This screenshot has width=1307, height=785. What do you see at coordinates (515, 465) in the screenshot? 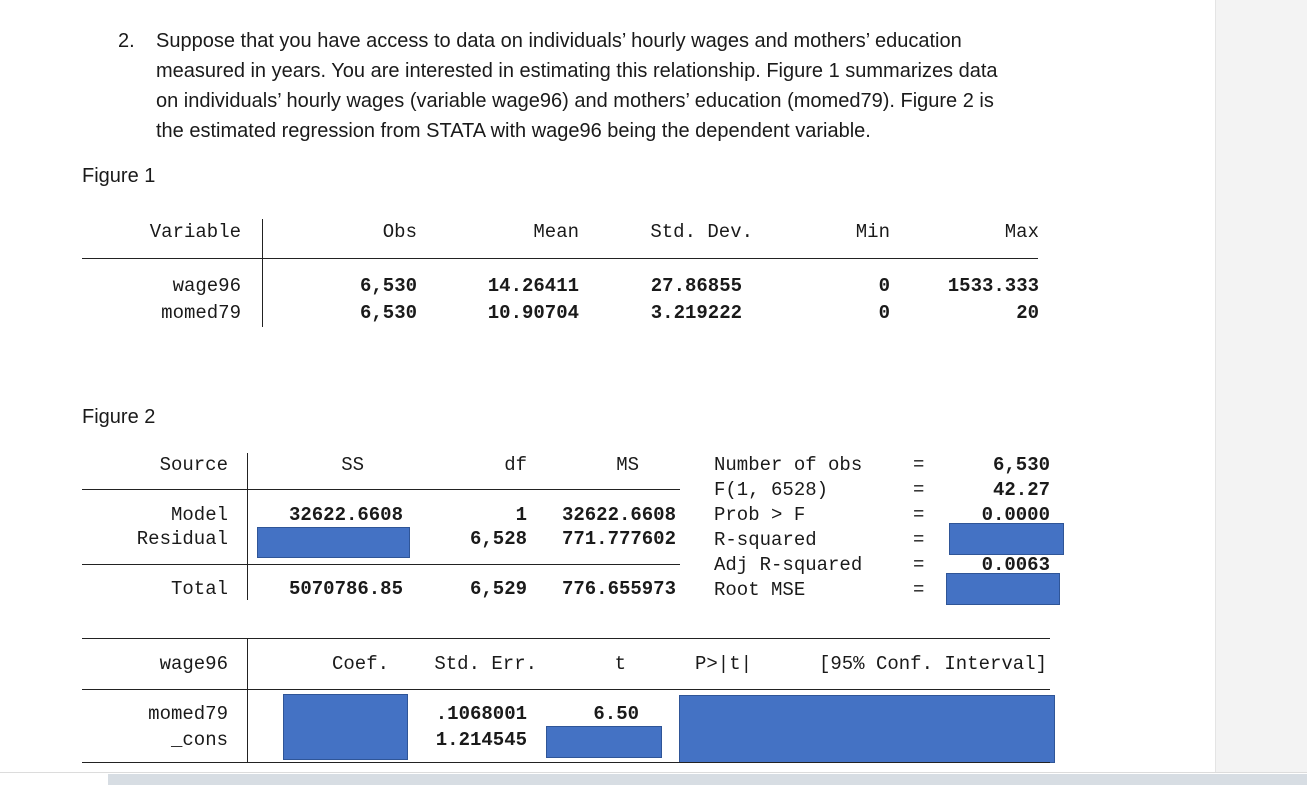
I see `header-df: df` at bounding box center [515, 465].